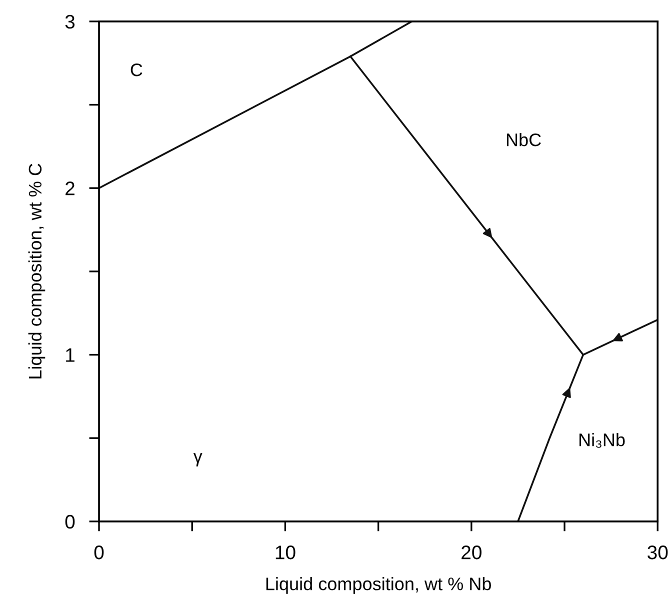 The width and height of the screenshot is (669, 612). What do you see at coordinates (523, 139) in the screenshot?
I see `annotation: NbC` at bounding box center [523, 139].